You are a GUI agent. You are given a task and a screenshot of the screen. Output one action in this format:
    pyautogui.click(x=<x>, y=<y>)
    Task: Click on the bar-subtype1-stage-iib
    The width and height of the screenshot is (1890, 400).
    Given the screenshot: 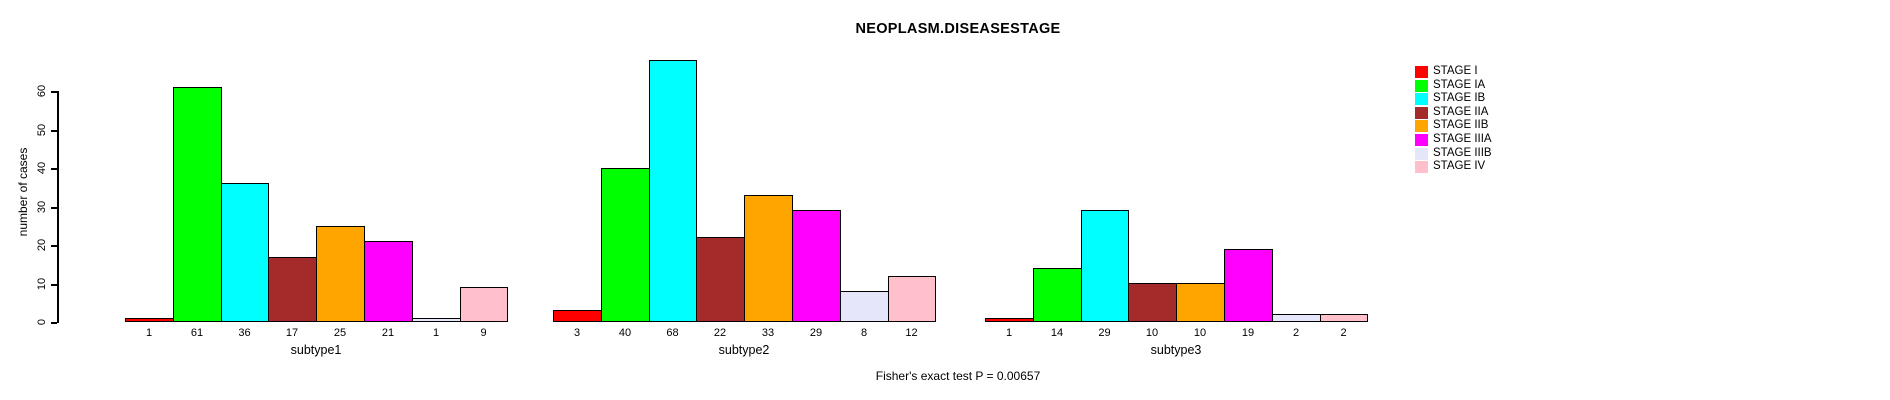 What is the action you would take?
    pyautogui.click(x=340, y=274)
    